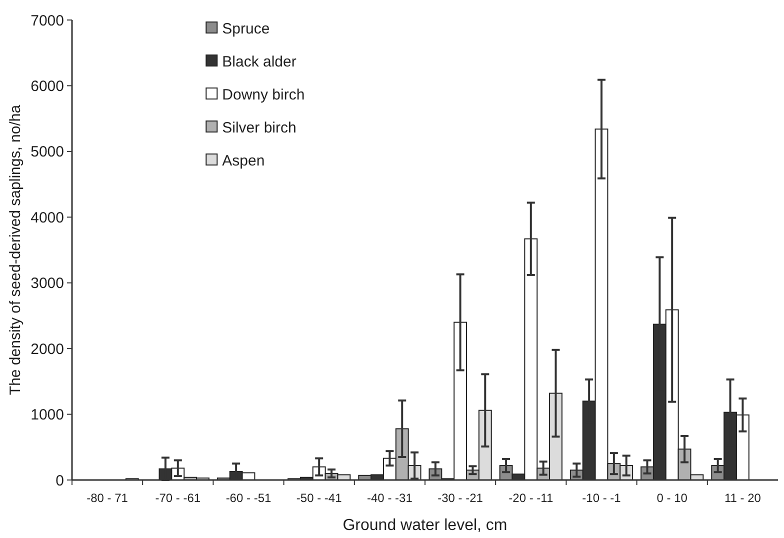 Image resolution: width=784 pixels, height=538 pixels. What do you see at coordinates (47, 86) in the screenshot?
I see `y-tick-label: 6000` at bounding box center [47, 86].